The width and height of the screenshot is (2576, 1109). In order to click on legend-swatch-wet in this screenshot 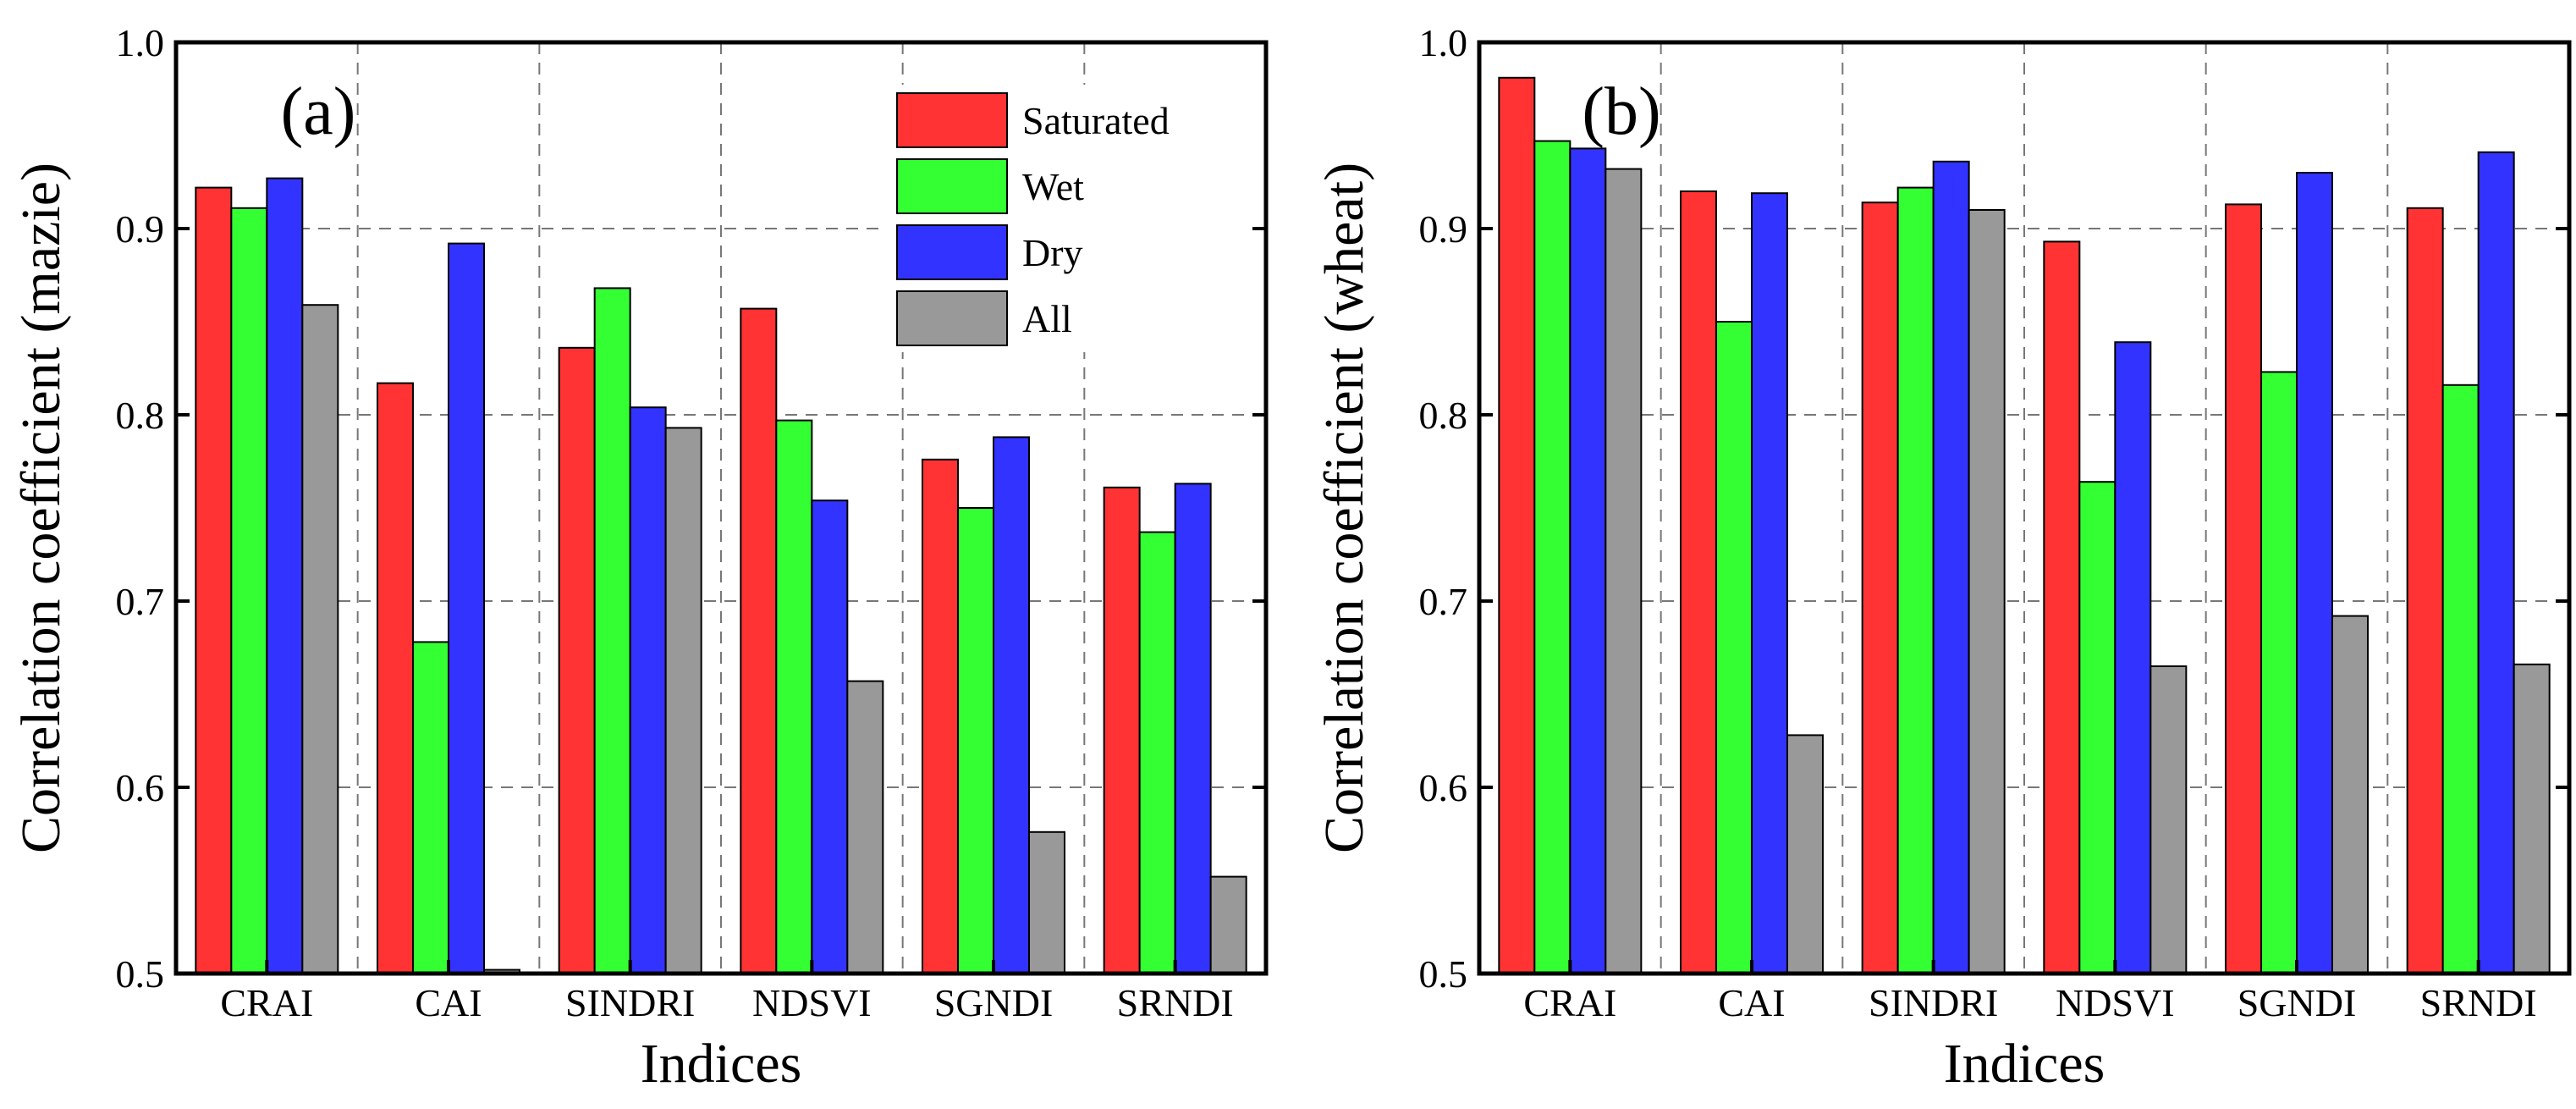, I will do `click(952, 186)`.